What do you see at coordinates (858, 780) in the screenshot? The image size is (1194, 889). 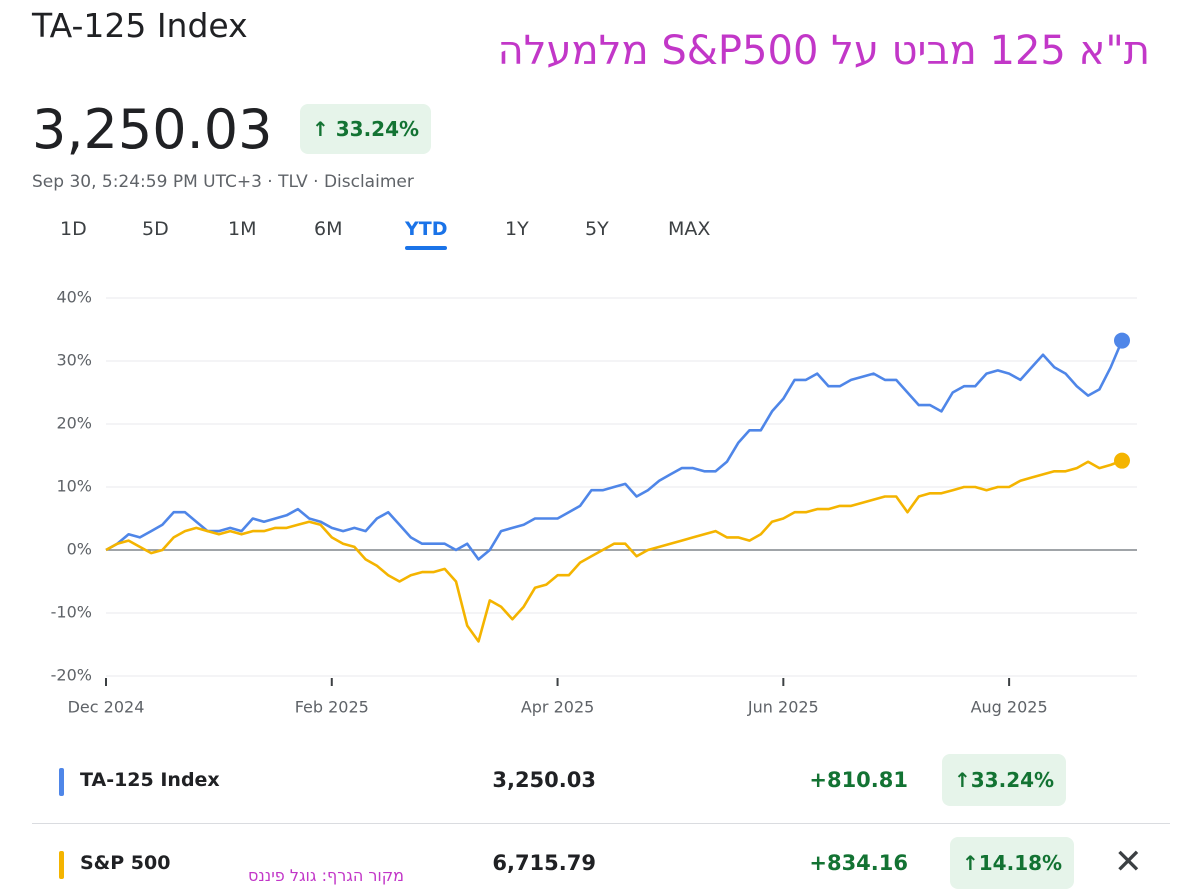 I see `row-change: +810.81` at bounding box center [858, 780].